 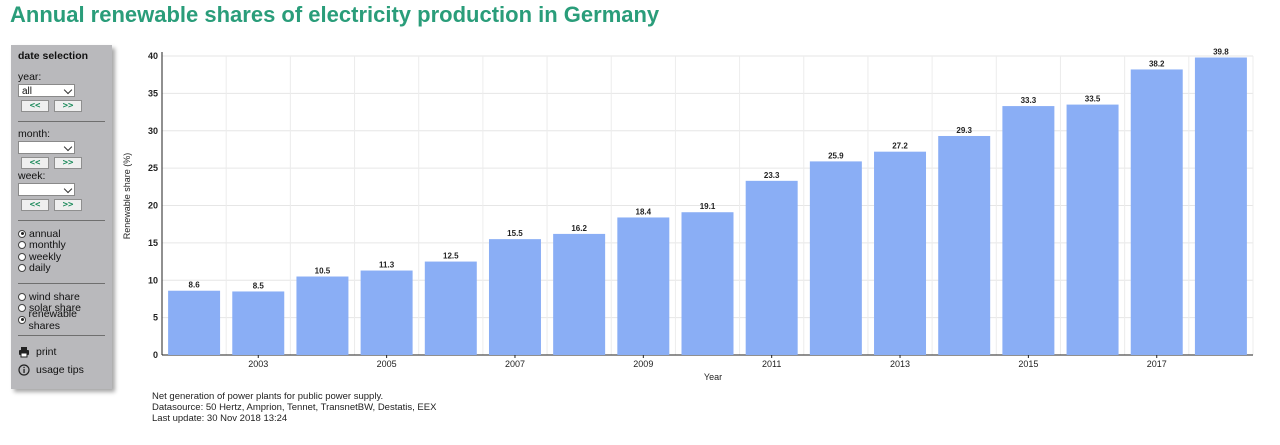 I want to click on y-tick-label: 15, so click(x=153, y=243).